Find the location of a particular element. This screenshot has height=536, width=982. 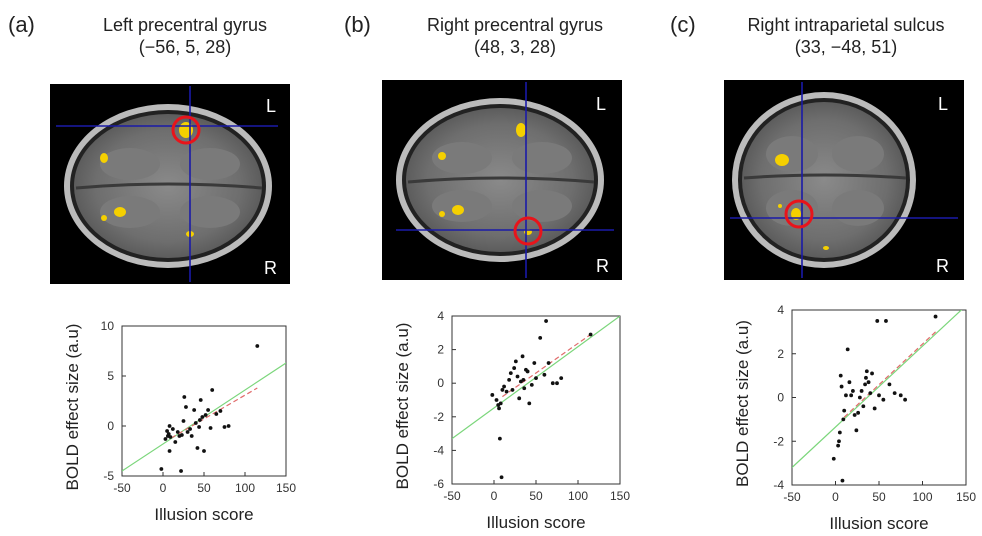

panel-letter: (c) is located at coordinates (683, 24).